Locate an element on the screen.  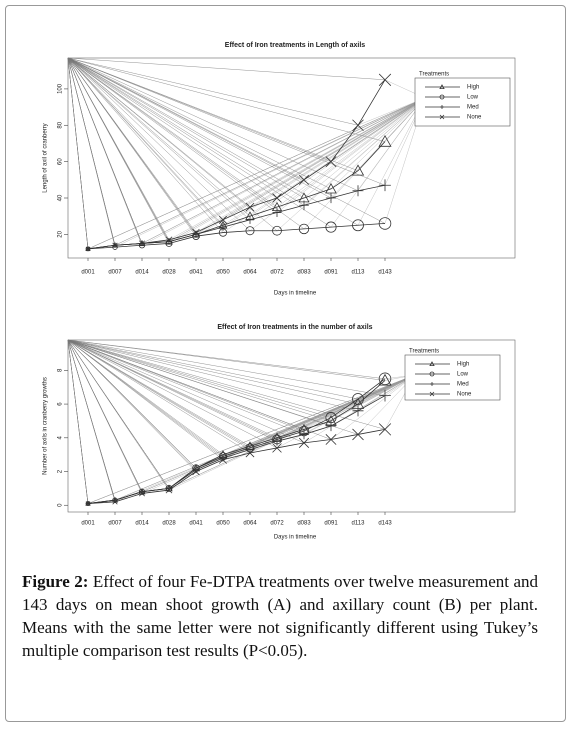
x-tick-label: d143 is located at coordinates (385, 273).